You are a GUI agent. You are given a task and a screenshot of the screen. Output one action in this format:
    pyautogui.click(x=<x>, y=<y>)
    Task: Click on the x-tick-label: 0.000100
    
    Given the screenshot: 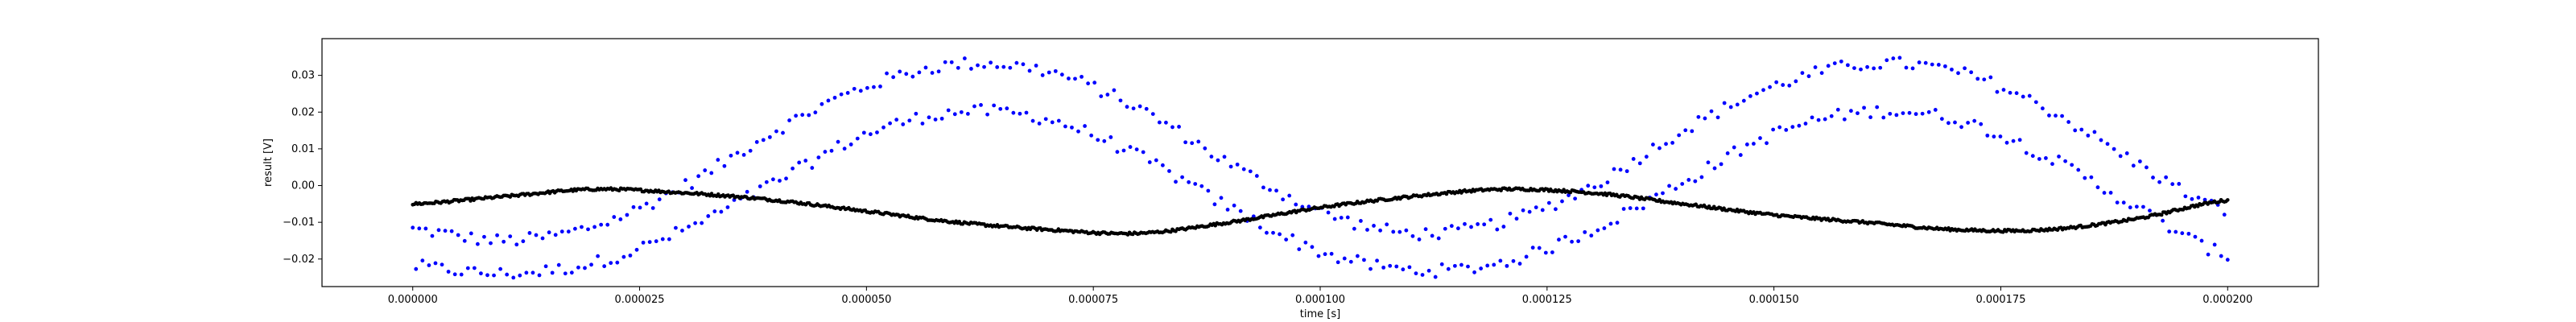 What is the action you would take?
    pyautogui.click(x=1320, y=300)
    